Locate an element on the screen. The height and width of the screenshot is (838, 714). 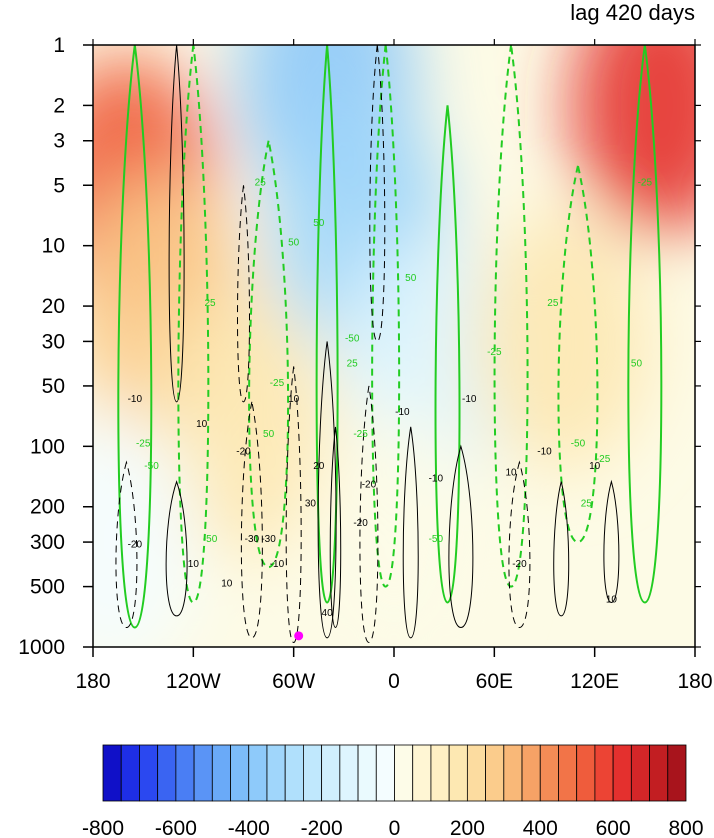
colorbar-tick-label: 0 is located at coordinates (395, 827).